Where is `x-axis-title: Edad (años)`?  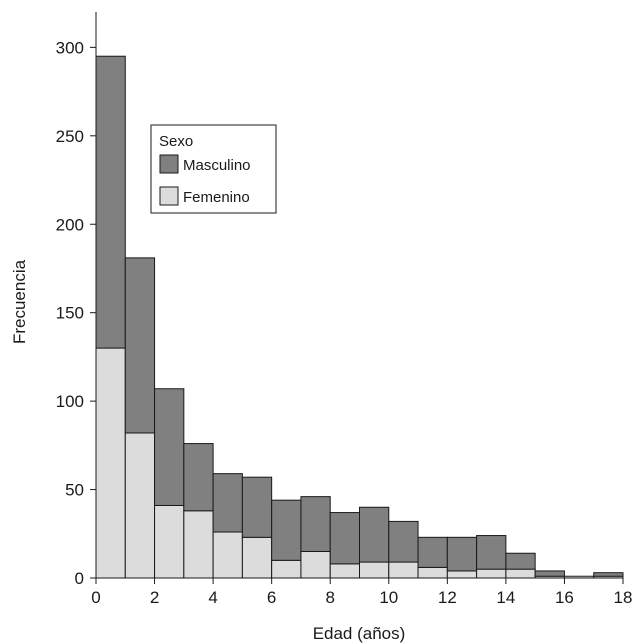
x-axis-title: Edad (años) is located at coordinates (359, 633).